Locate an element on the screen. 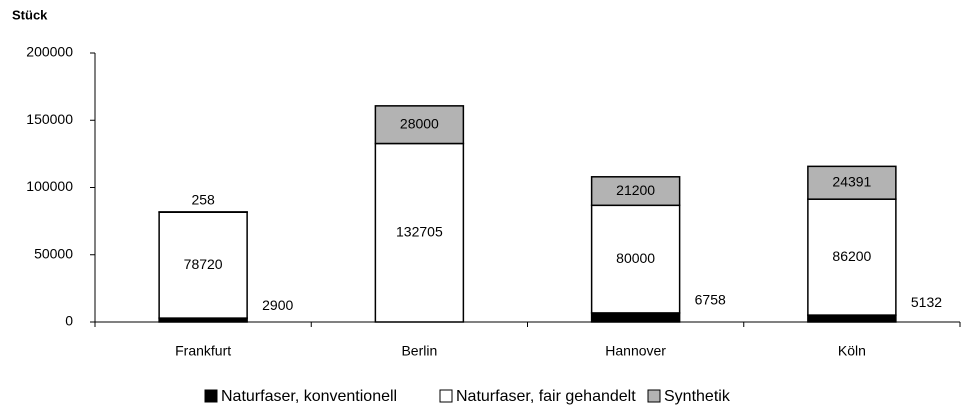 This screenshot has height=407, width=965. data-label: 78720 is located at coordinates (203, 264).